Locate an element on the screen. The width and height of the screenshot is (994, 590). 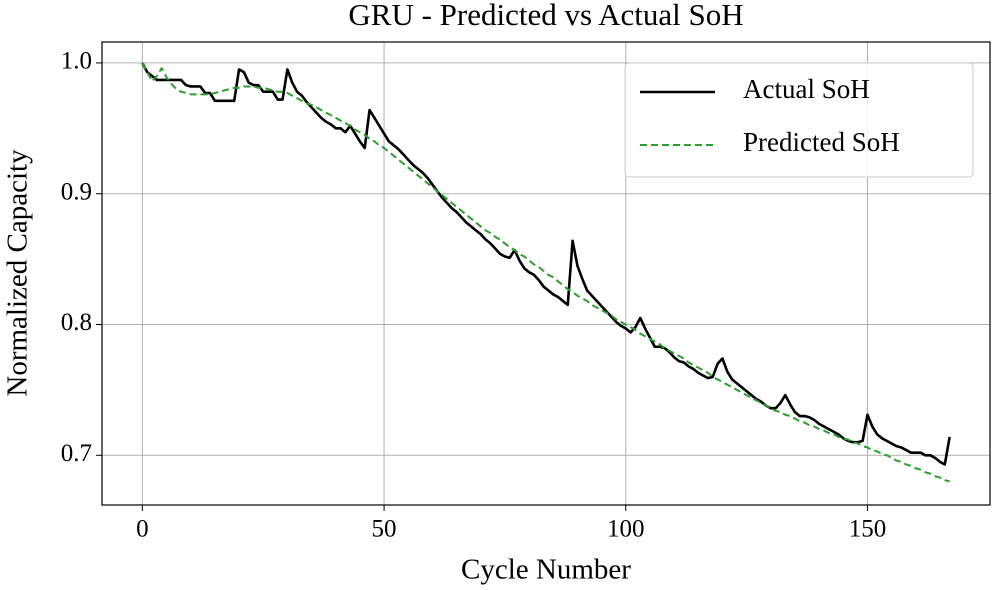
x-tick-label: 100 is located at coordinates (626, 529).